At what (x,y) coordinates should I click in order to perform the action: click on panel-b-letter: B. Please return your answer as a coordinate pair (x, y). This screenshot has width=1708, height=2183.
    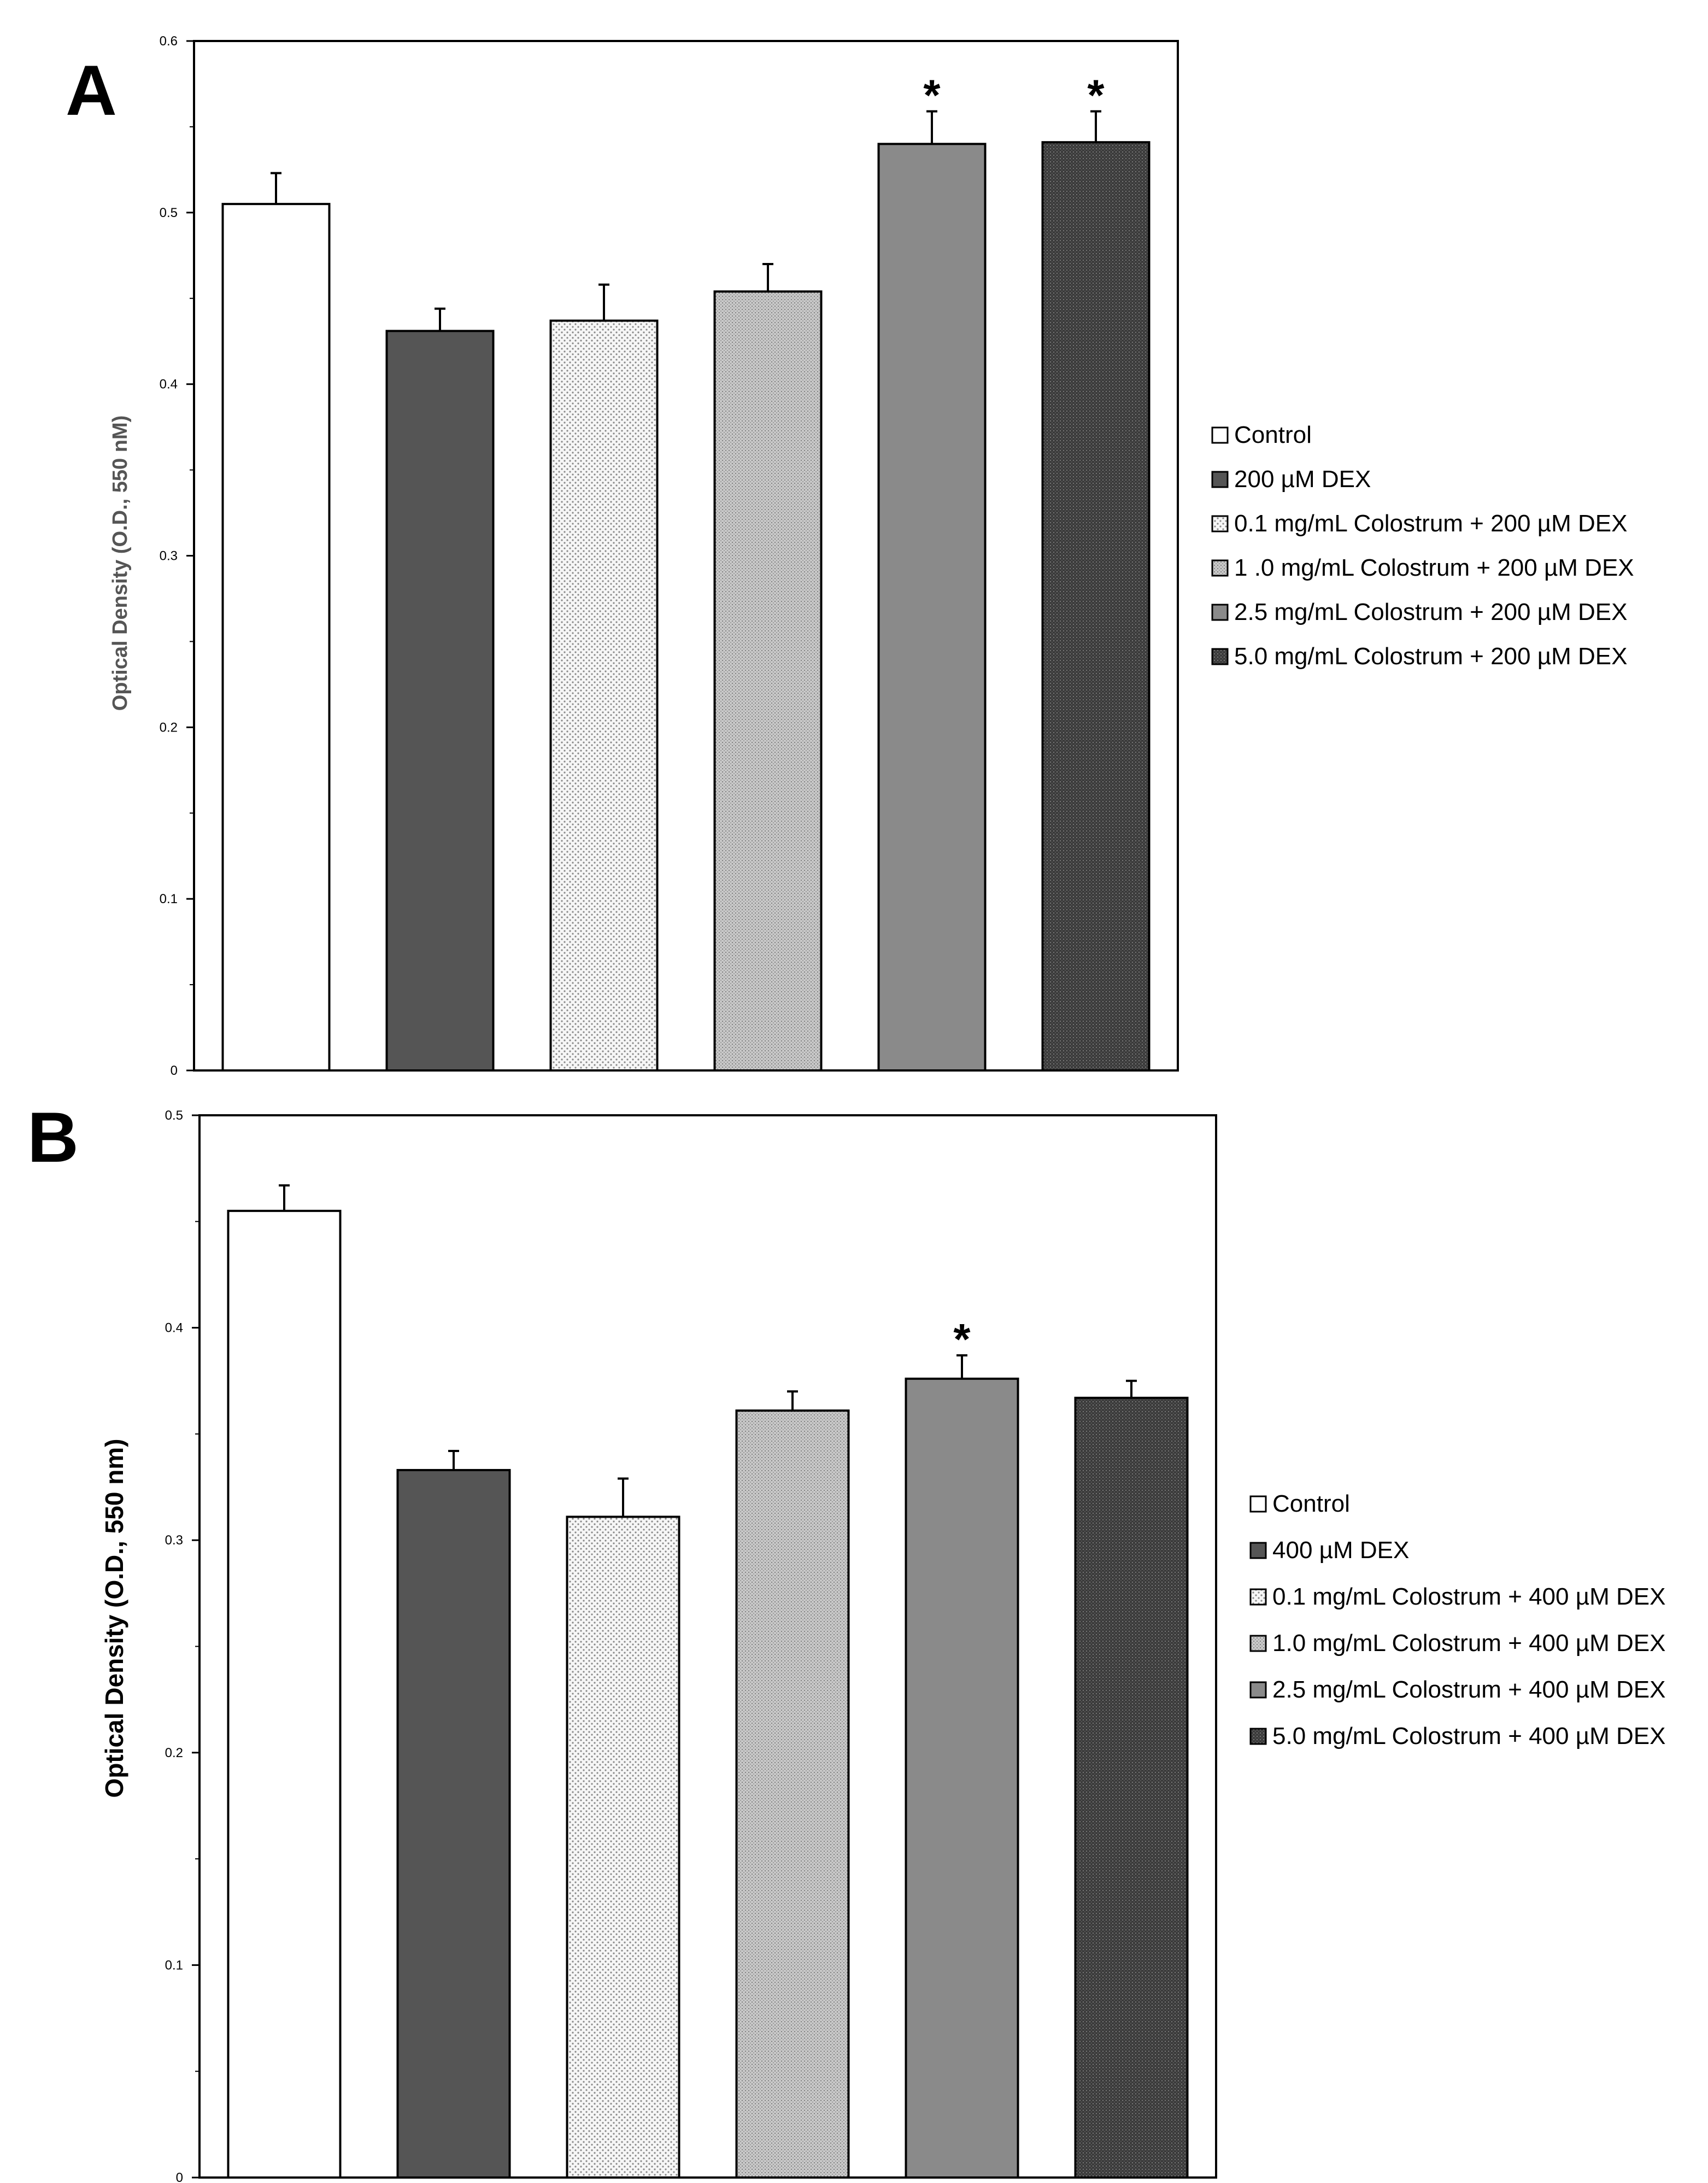
    Looking at the image, I should click on (53, 1137).